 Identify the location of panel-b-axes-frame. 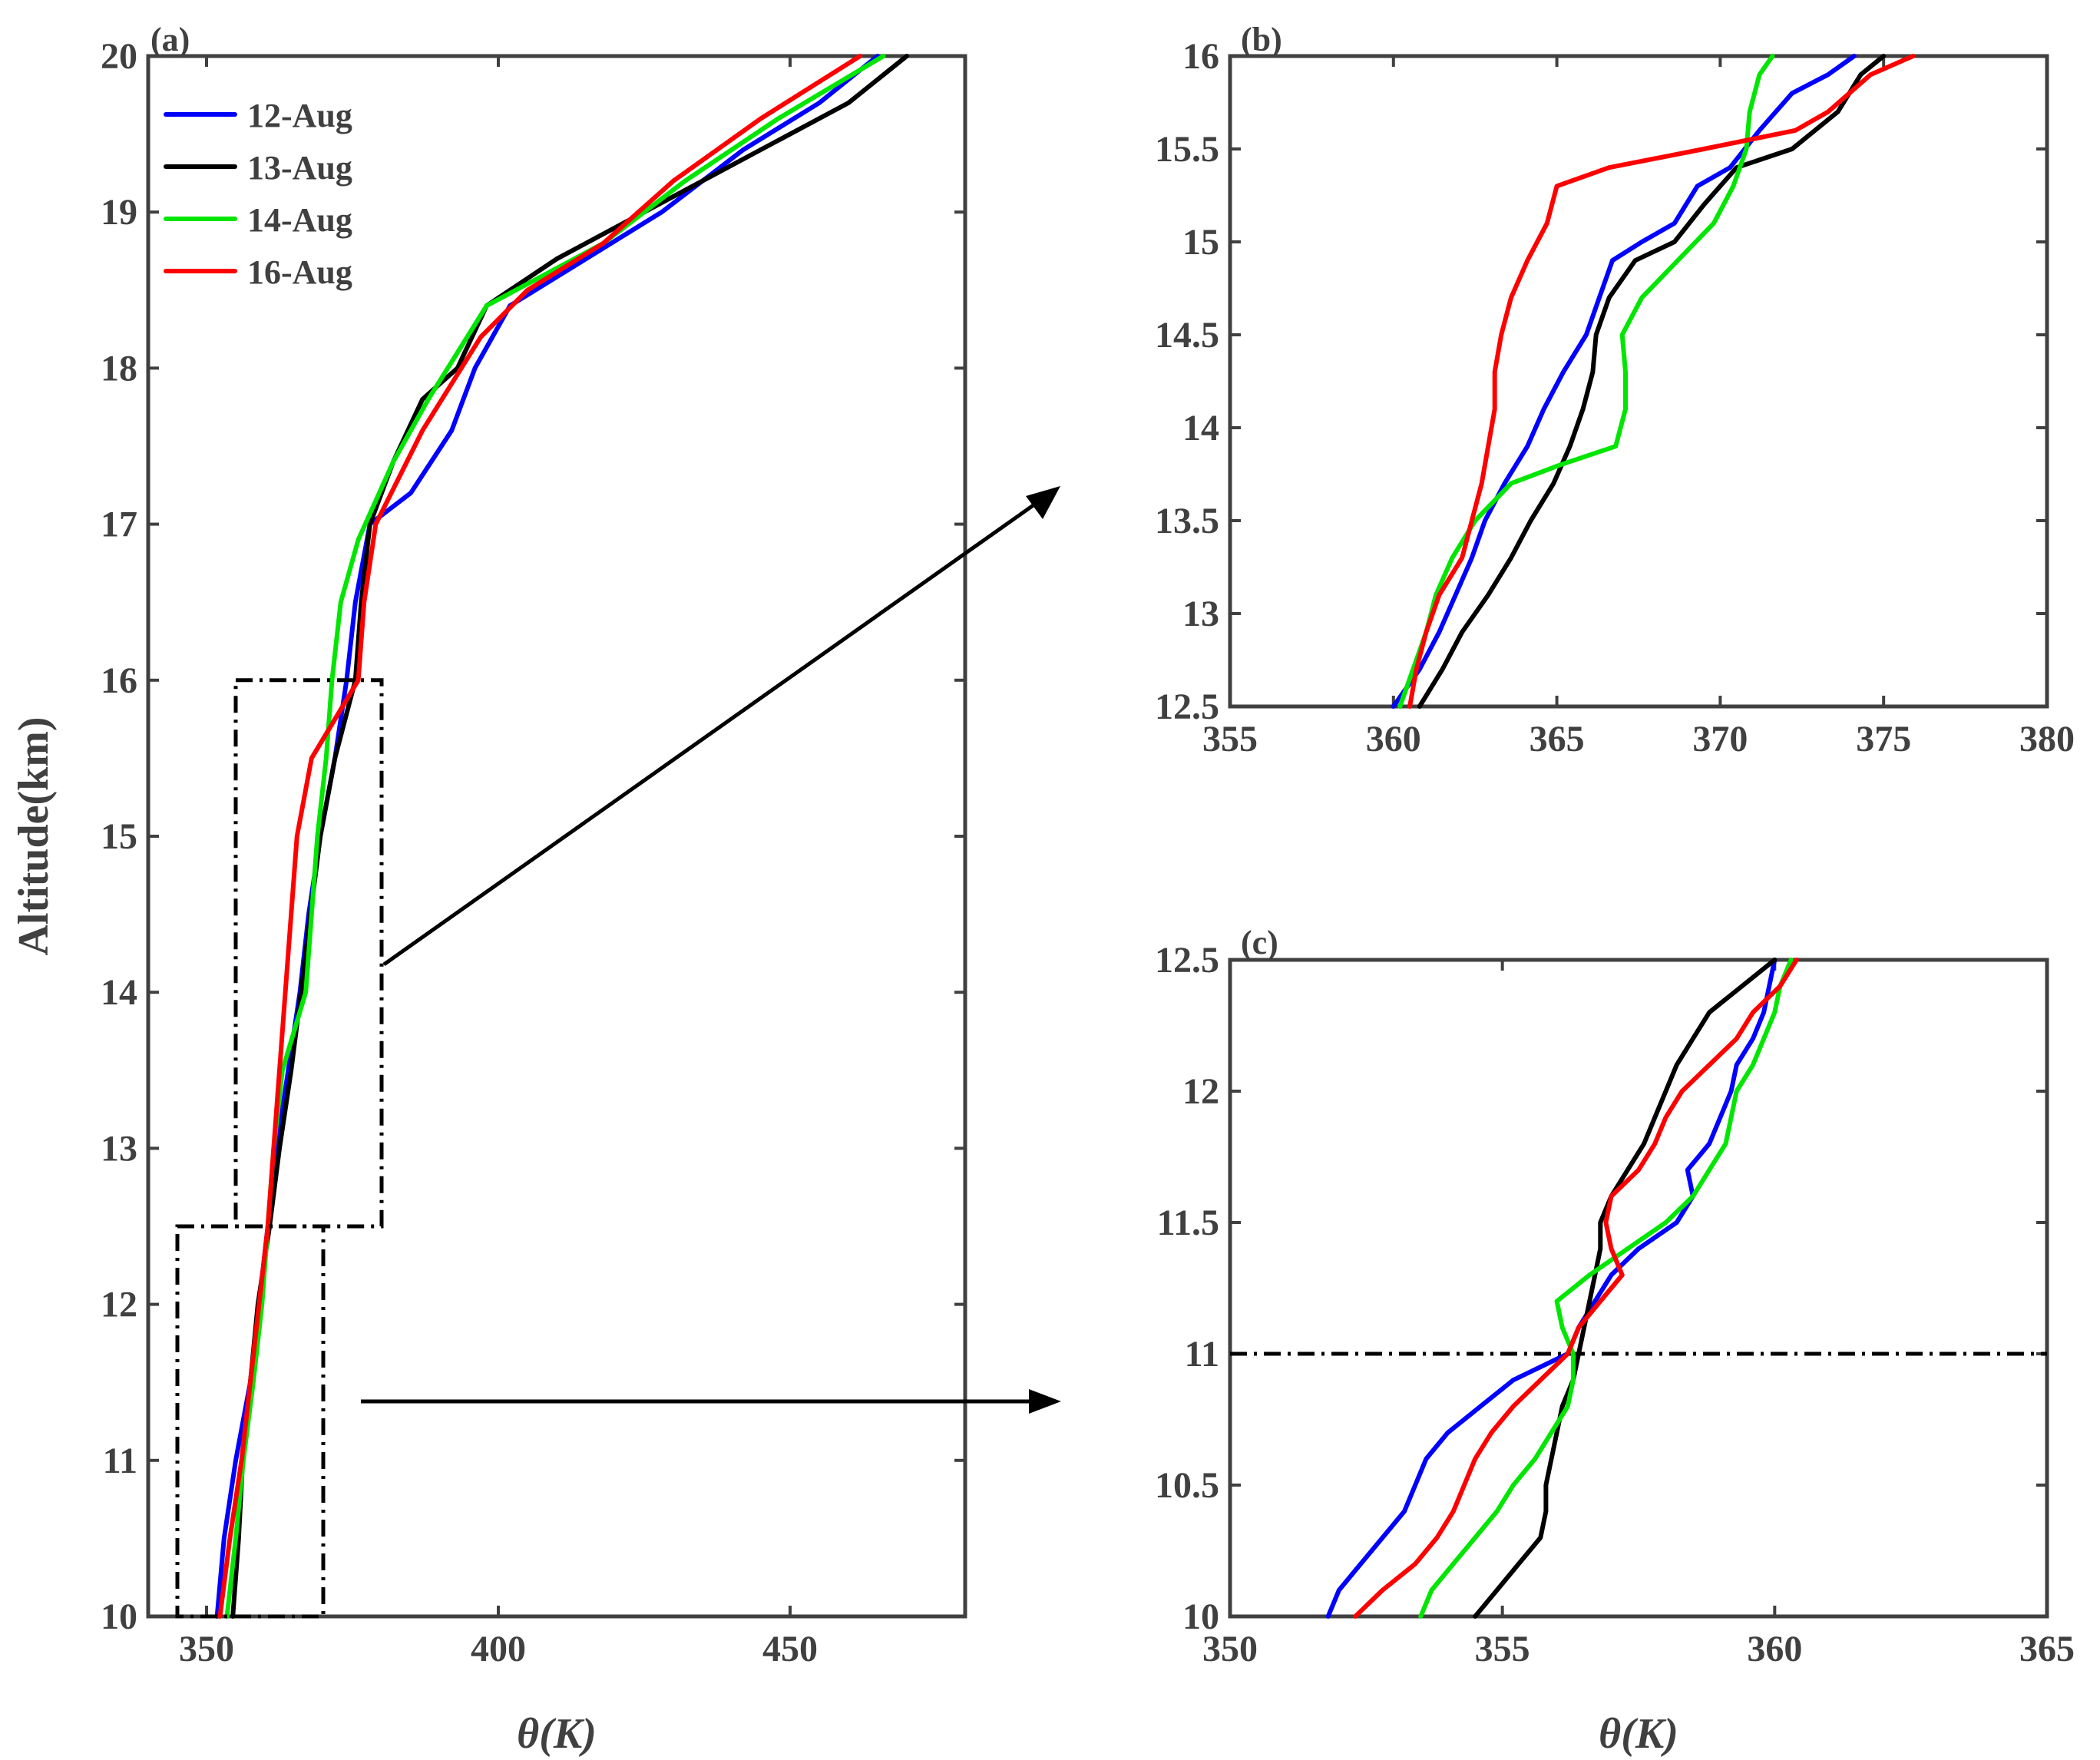
(1639, 381).